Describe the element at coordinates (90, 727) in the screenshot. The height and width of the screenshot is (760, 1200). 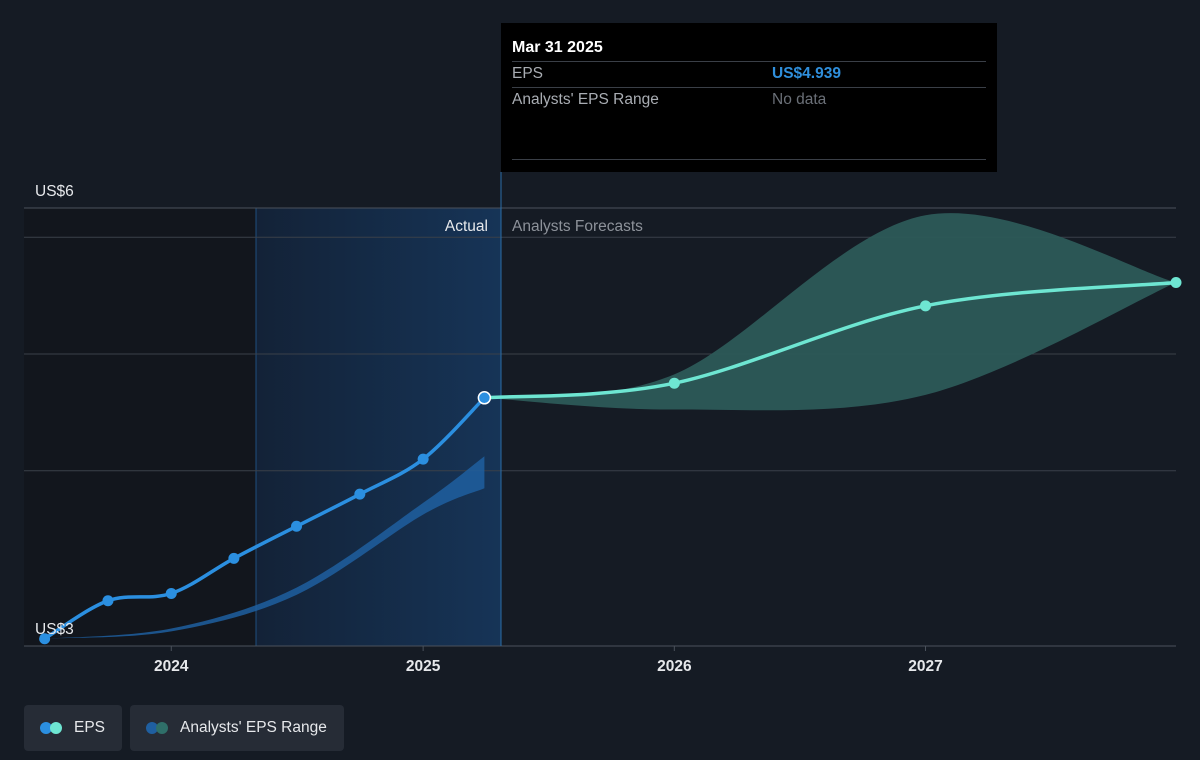
I see `legend-eps-label: EPS` at that location.